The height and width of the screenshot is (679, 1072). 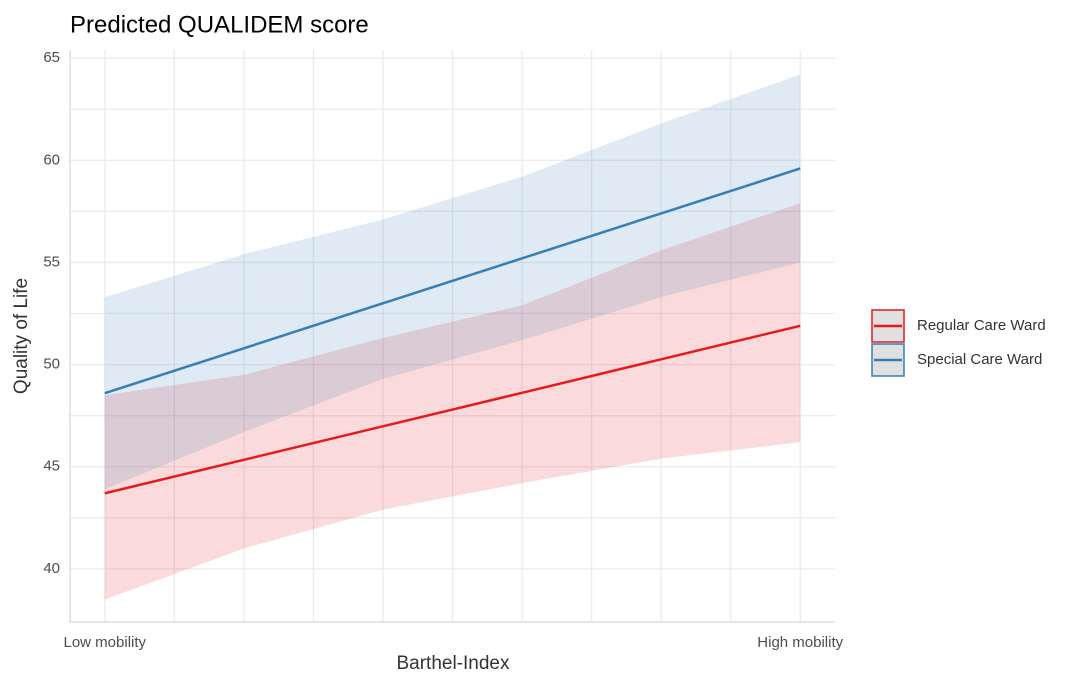 I want to click on y-tick-label: 65, so click(x=51, y=57).